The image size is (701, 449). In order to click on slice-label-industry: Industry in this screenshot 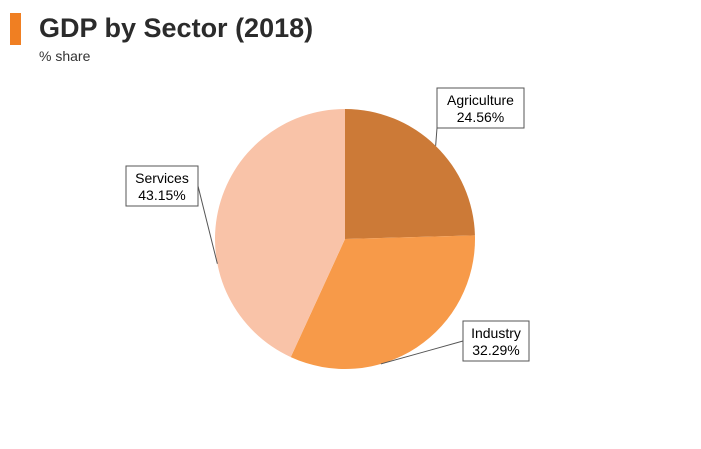, I will do `click(496, 333)`.